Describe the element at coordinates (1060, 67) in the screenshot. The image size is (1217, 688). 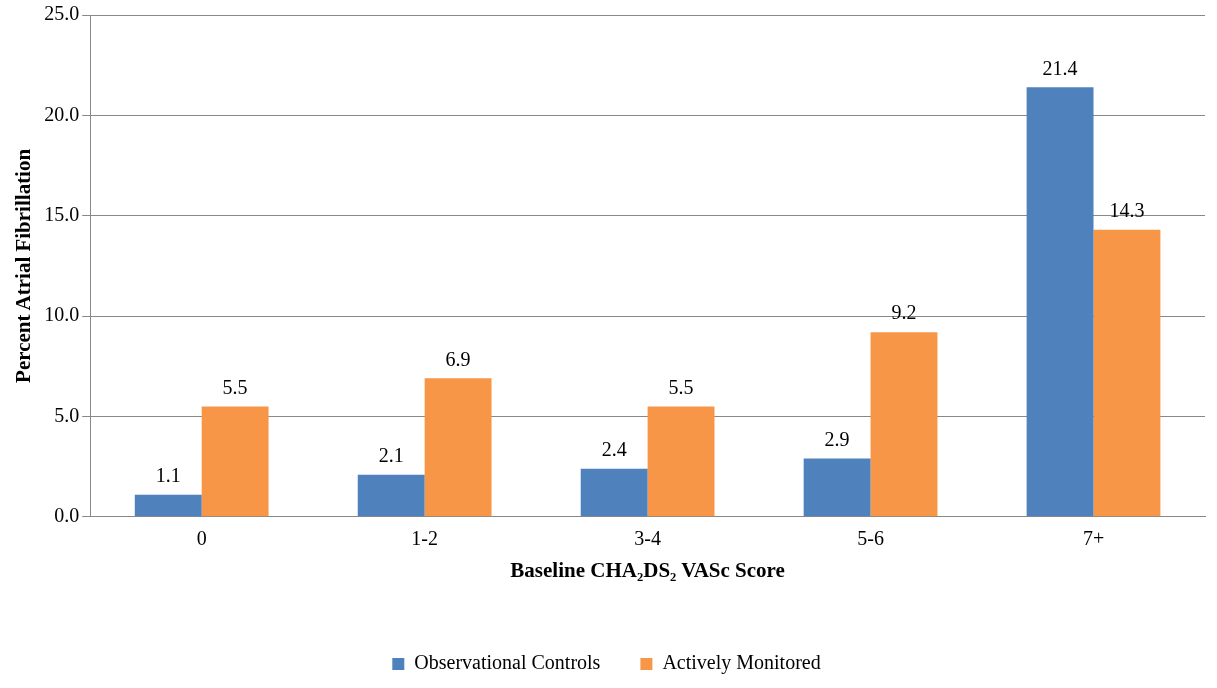
I see `data-label: 21.4` at that location.